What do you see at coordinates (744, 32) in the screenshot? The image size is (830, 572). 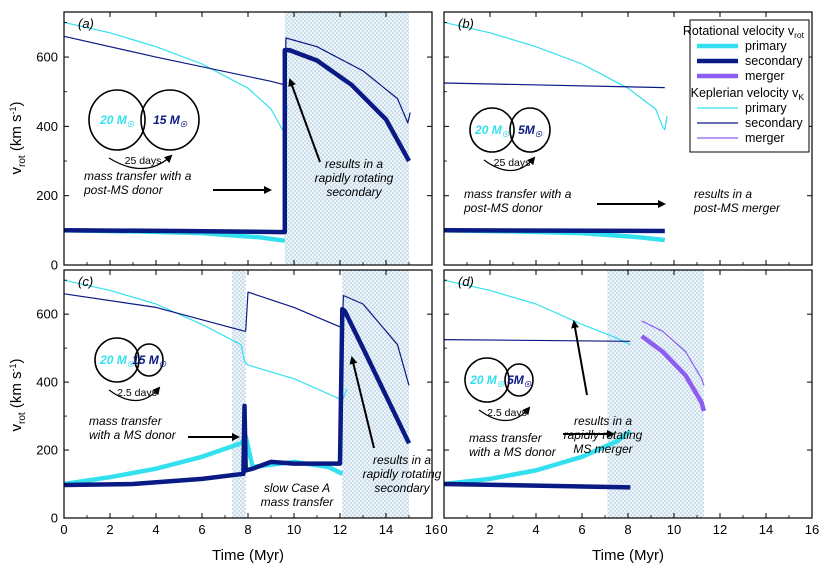 I see `legend-title: Rotational velocity vrot` at bounding box center [744, 32].